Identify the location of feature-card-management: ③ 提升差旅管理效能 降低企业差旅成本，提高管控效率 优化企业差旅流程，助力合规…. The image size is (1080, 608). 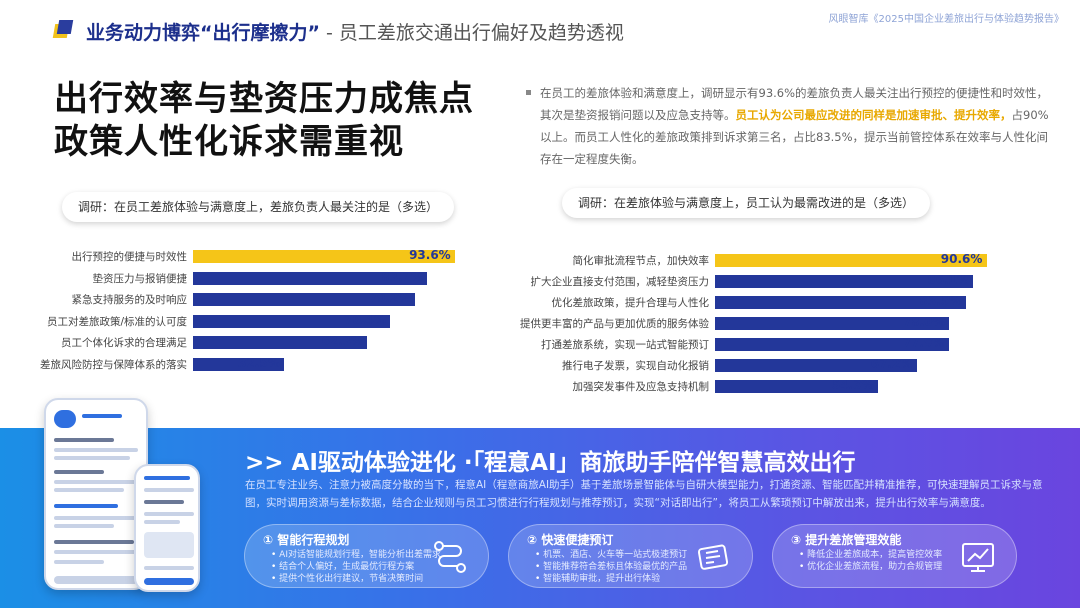
(894, 556).